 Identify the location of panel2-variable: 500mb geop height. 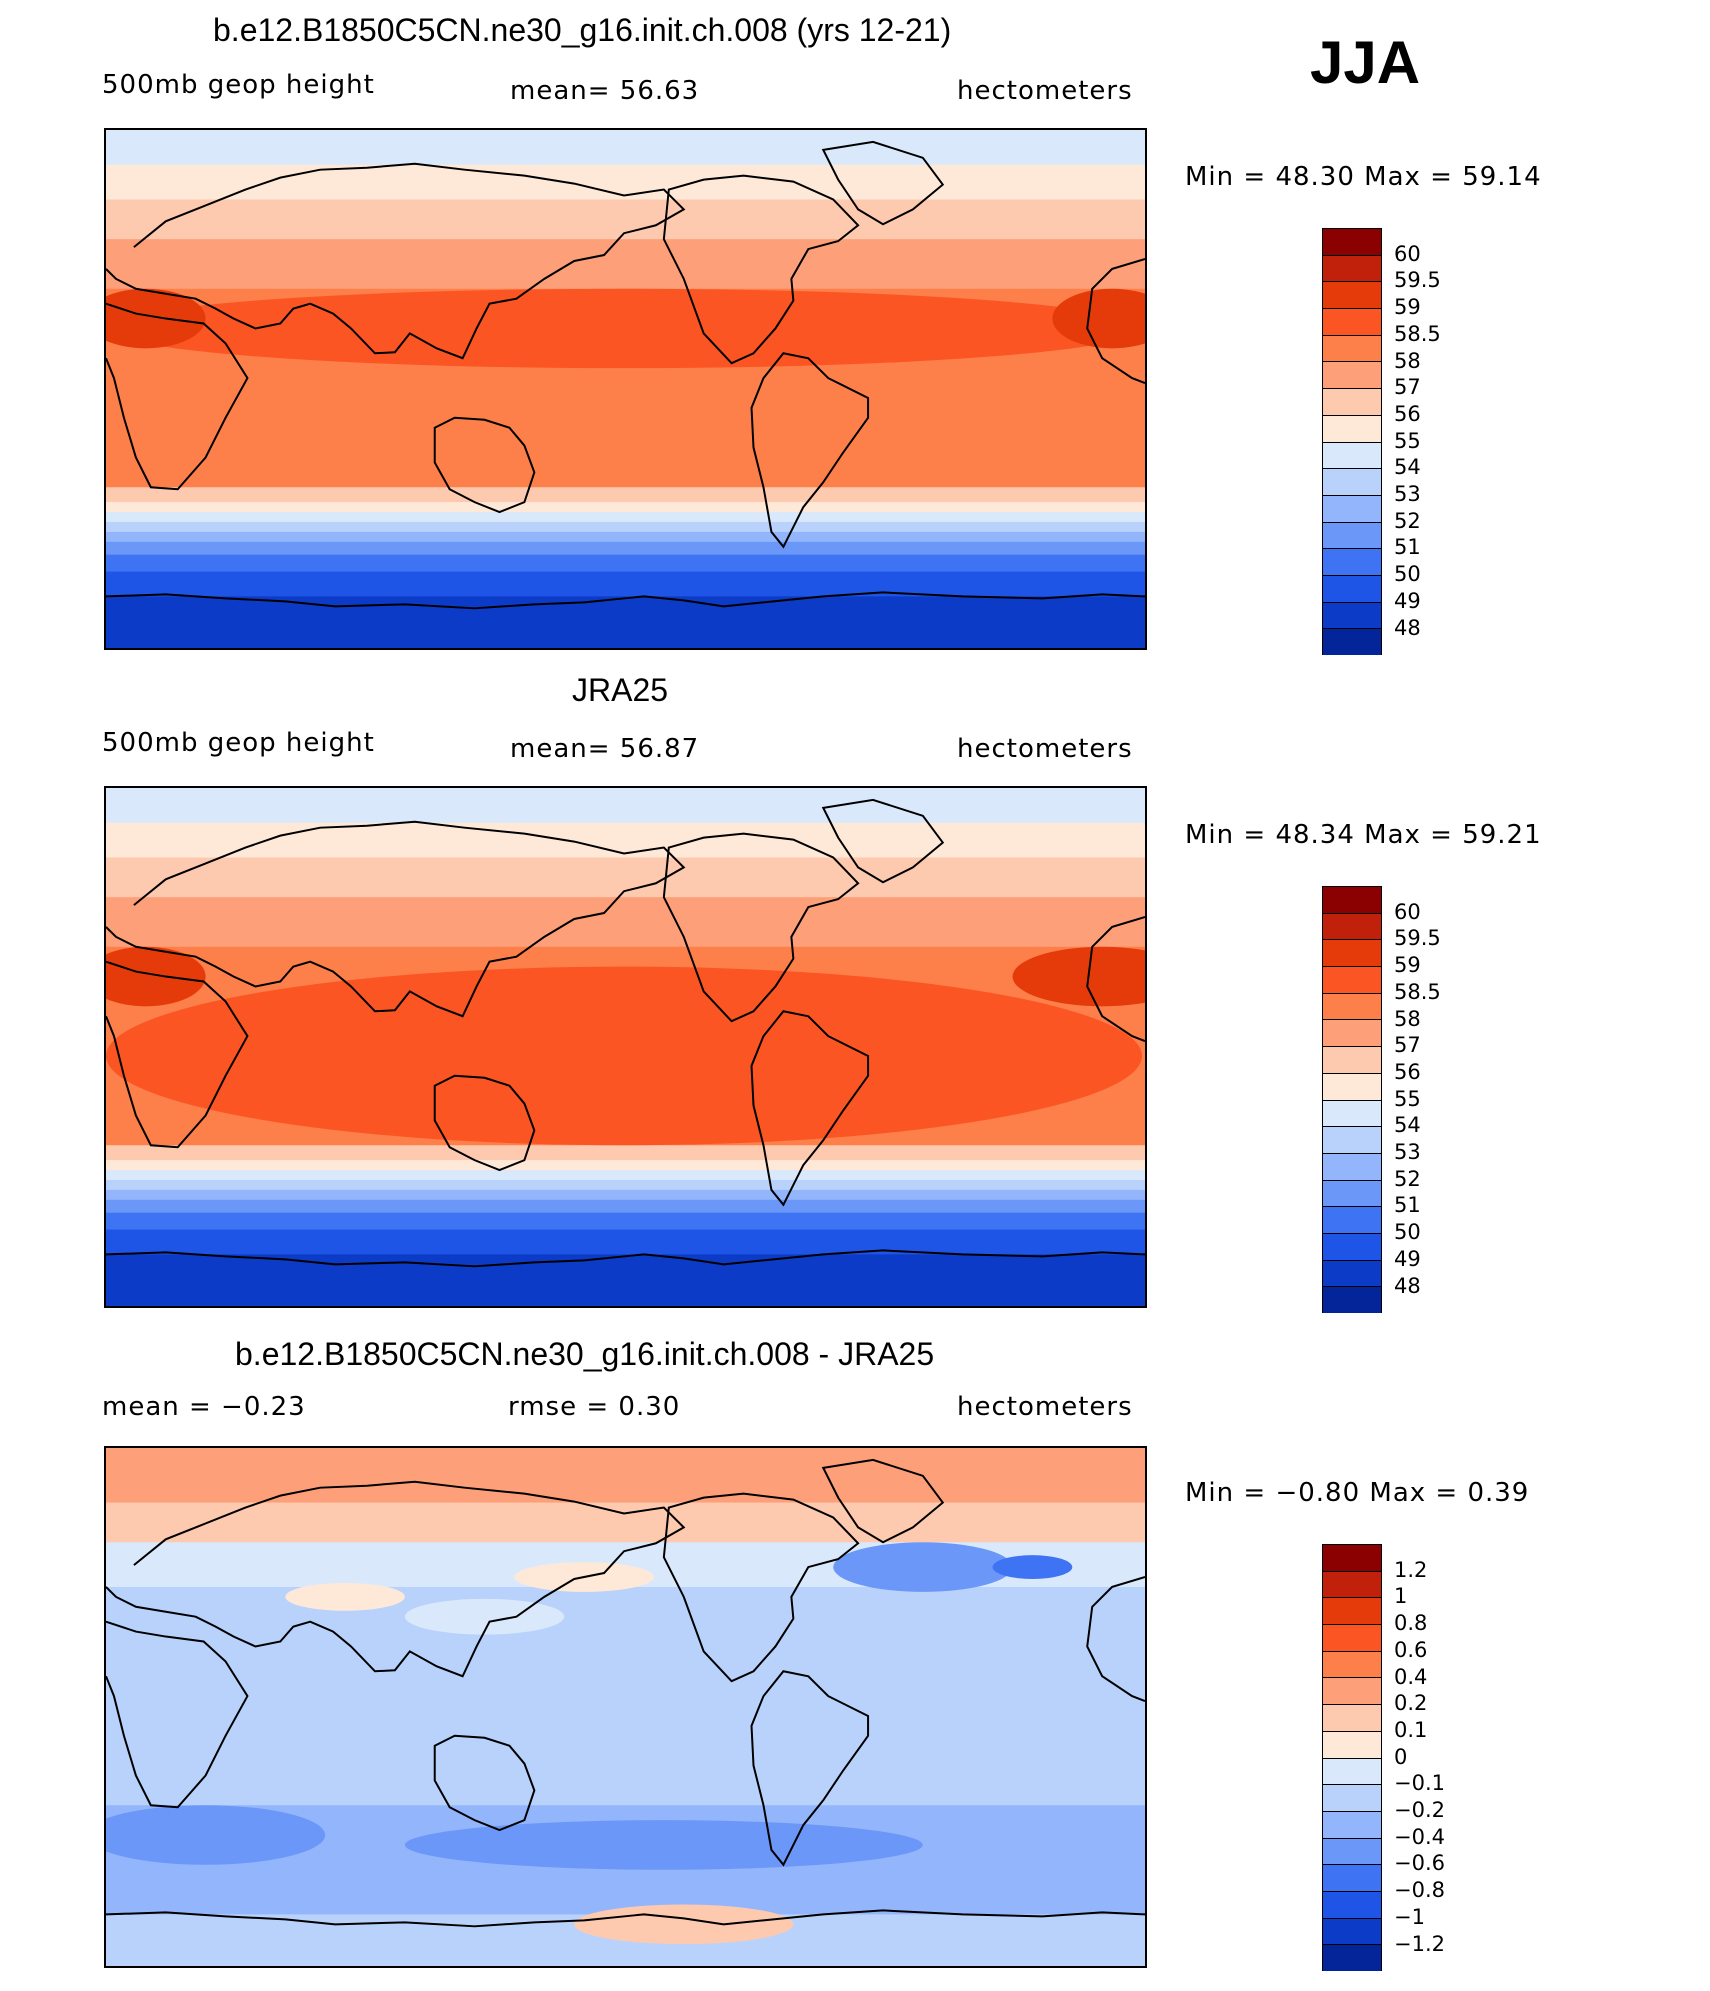
(238, 743).